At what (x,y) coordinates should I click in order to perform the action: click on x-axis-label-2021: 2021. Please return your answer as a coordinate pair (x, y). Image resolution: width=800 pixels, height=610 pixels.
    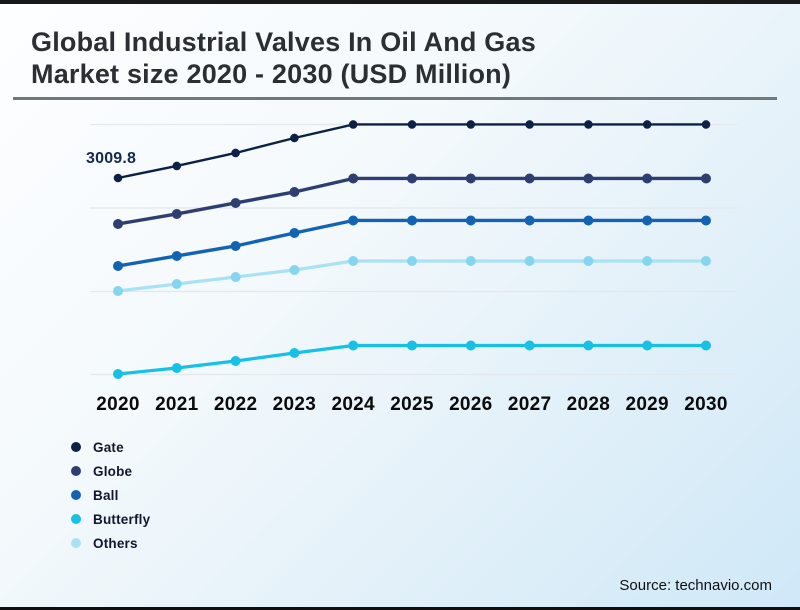
    Looking at the image, I should click on (177, 404).